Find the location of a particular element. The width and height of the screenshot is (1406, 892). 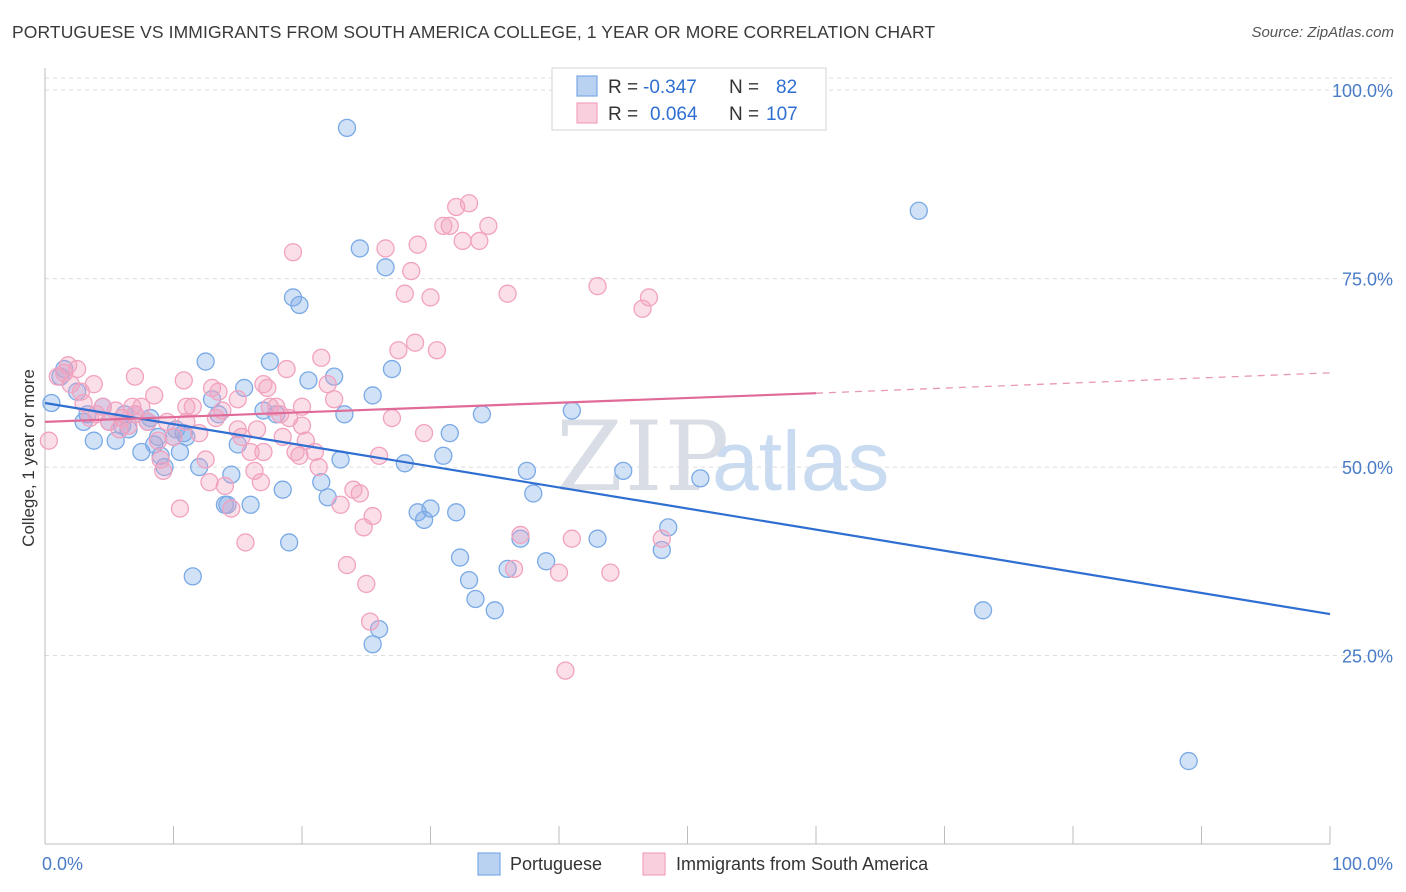

watermark-zip: ZIP is located at coordinates (643, 457).